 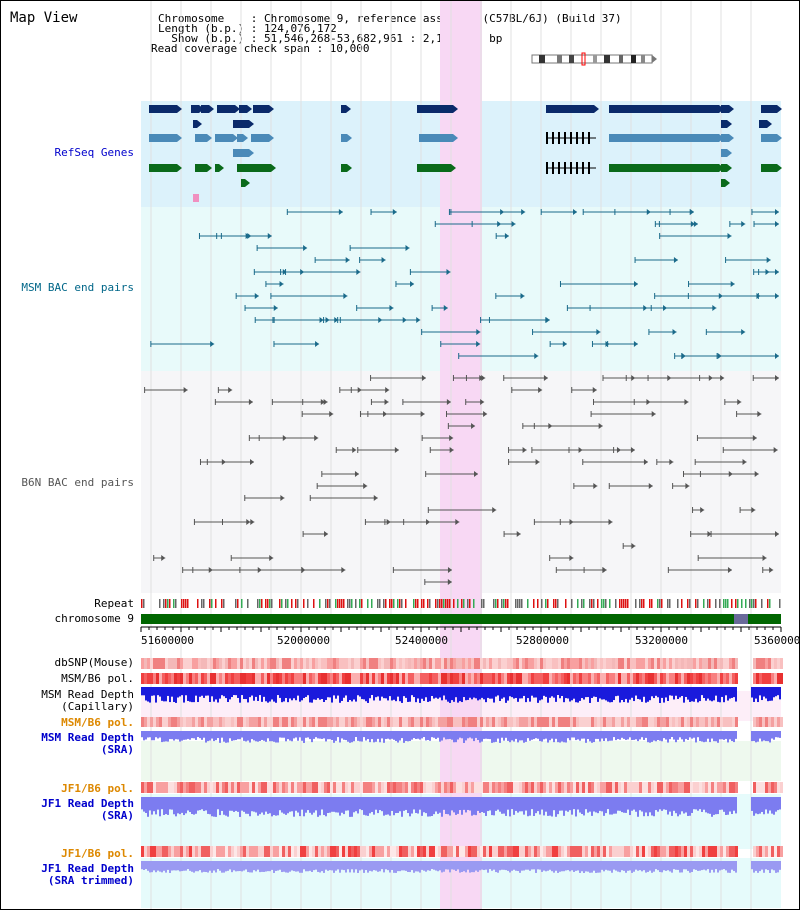 I want to click on label-b6n-bac: B6N BAC end pairs, so click(x=77, y=482).